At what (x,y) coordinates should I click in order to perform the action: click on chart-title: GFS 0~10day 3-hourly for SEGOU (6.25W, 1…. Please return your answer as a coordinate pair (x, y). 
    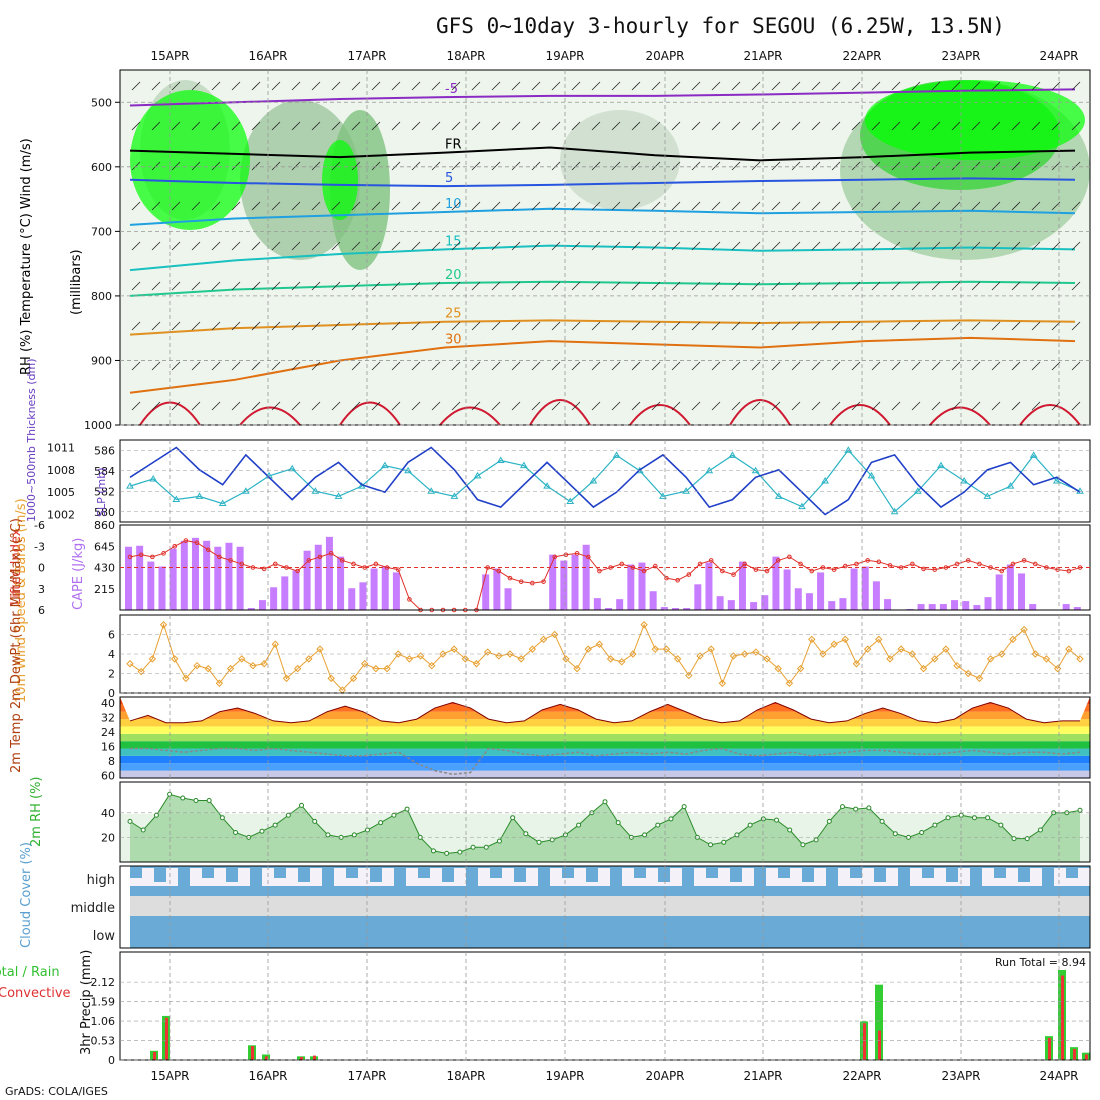
    Looking at the image, I should click on (720, 26).